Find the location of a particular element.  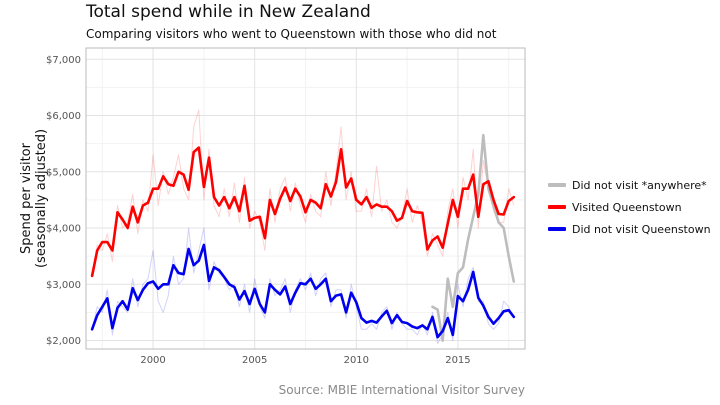

y-tick-label: $3,000 is located at coordinates (63, 285).